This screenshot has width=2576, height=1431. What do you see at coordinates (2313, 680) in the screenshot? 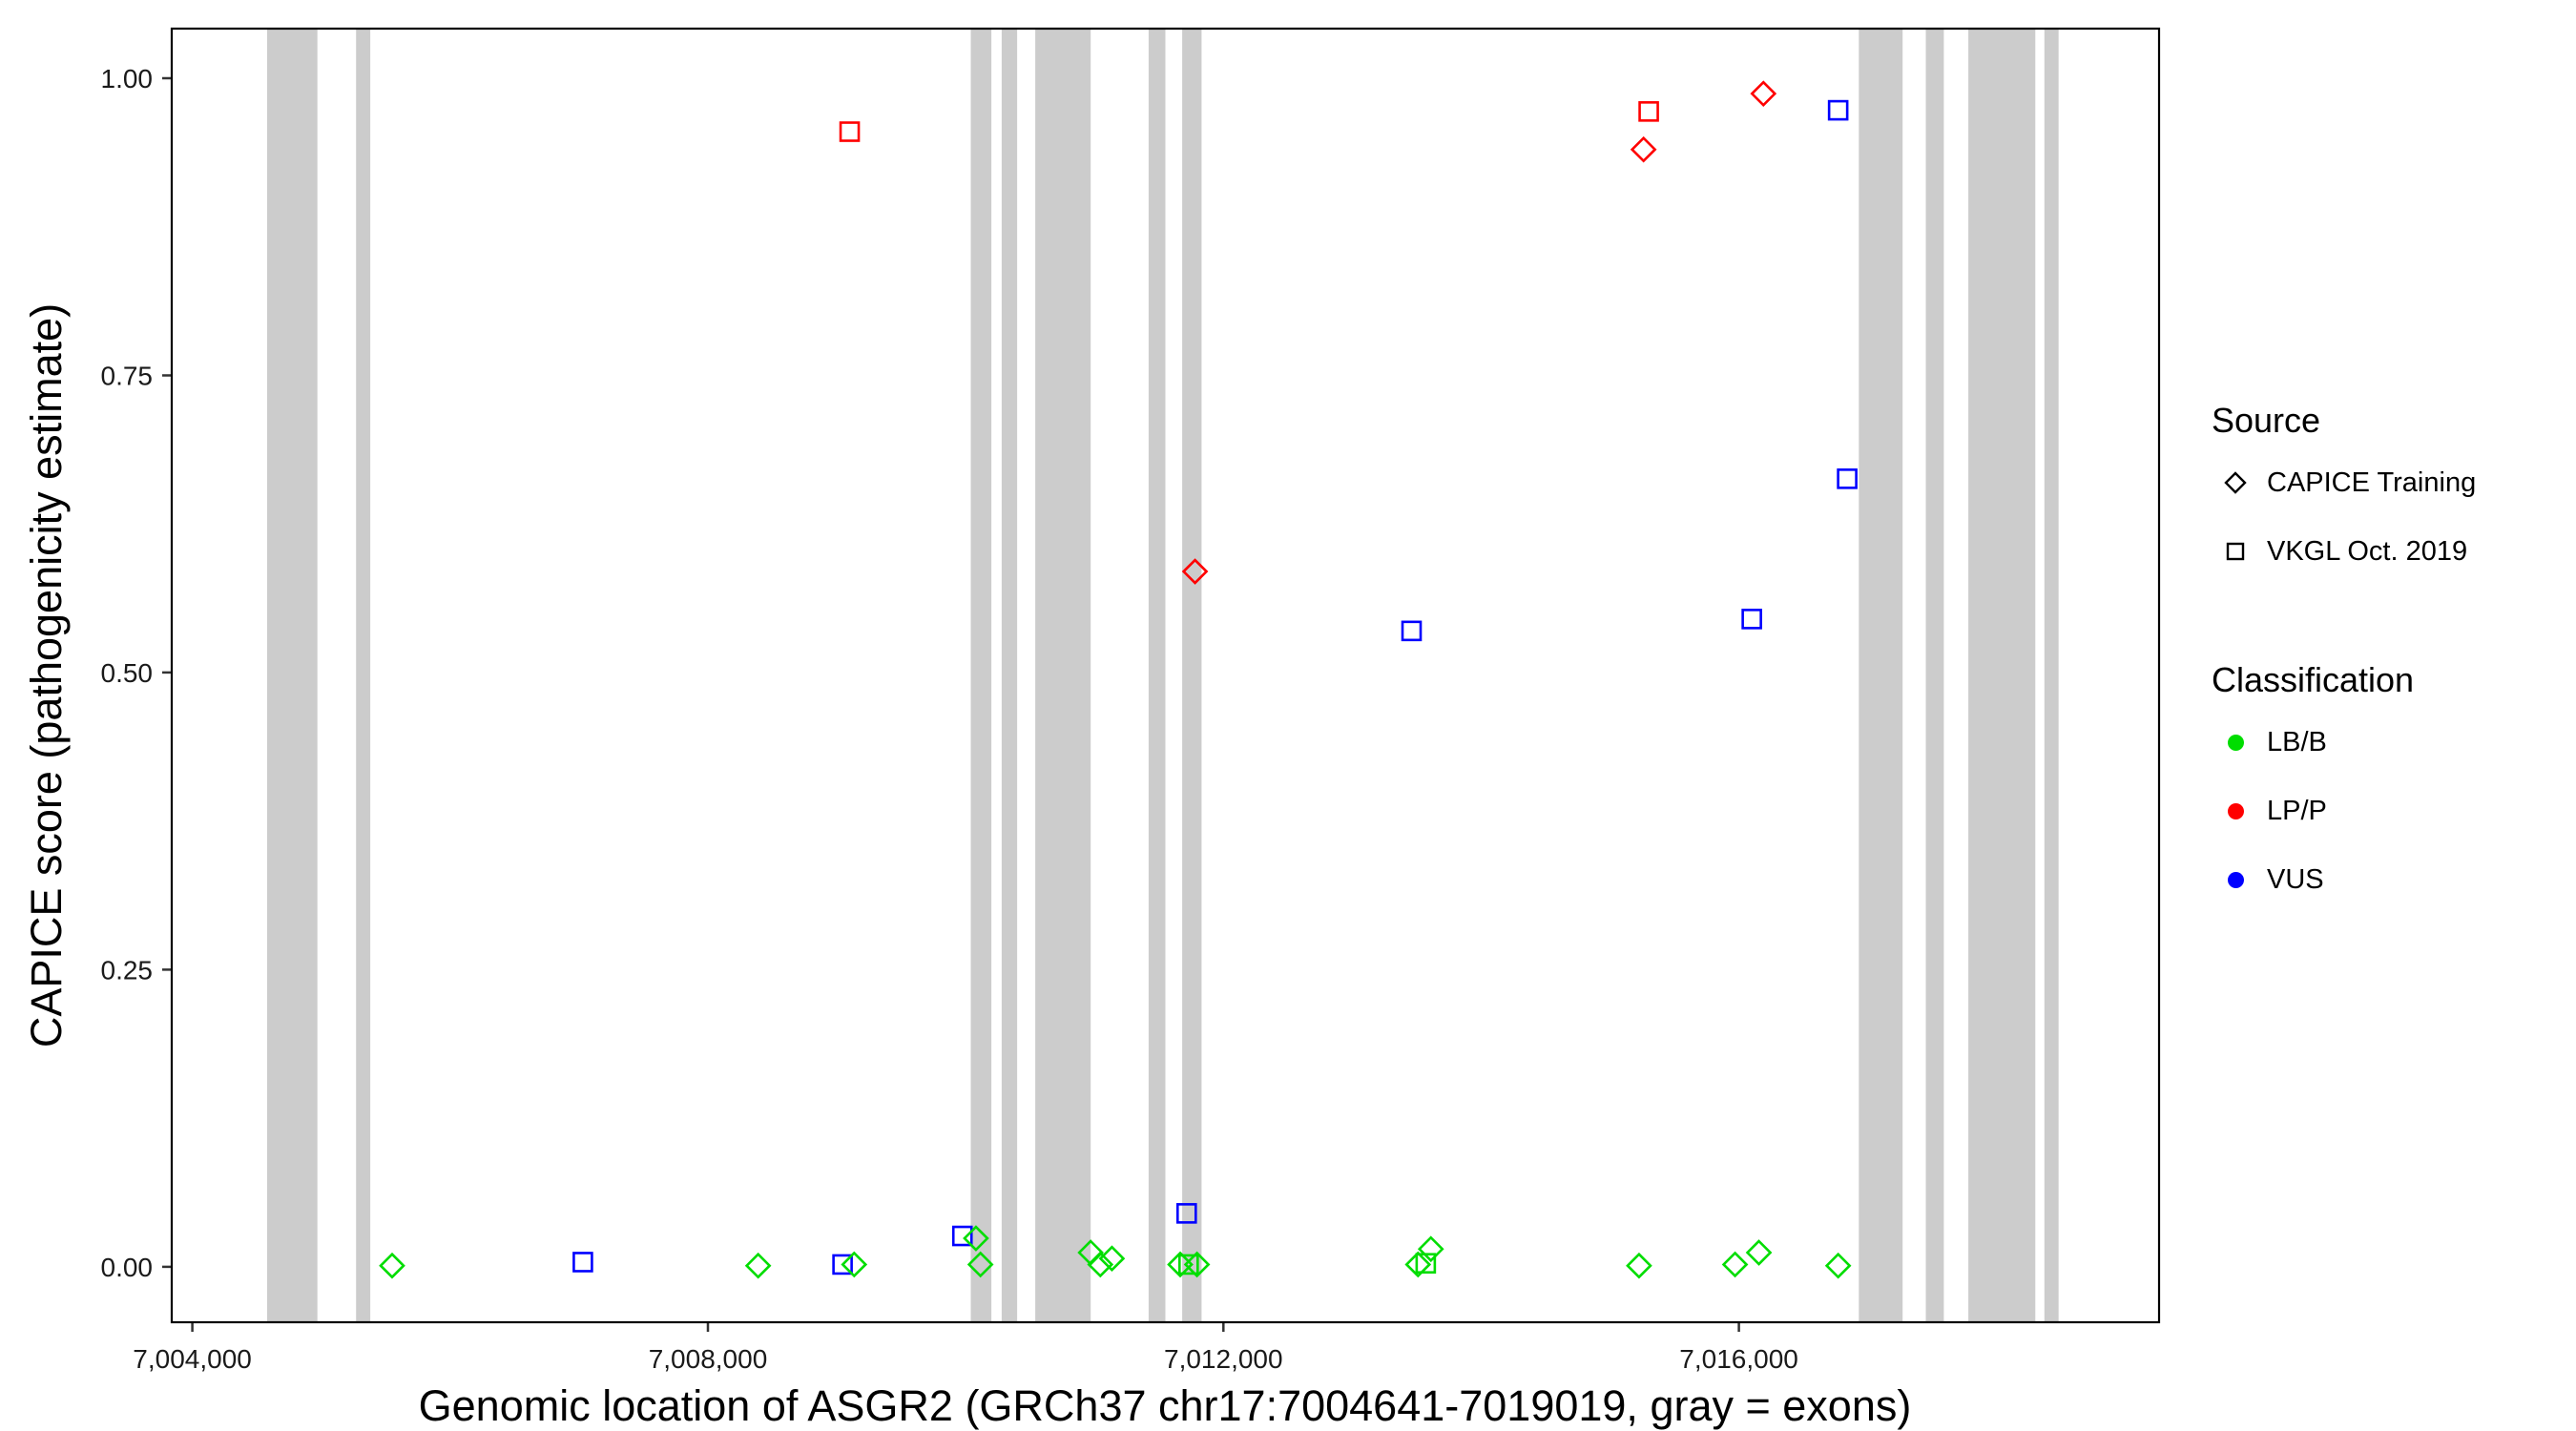
I see `legend-classification-title: Classification` at bounding box center [2313, 680].